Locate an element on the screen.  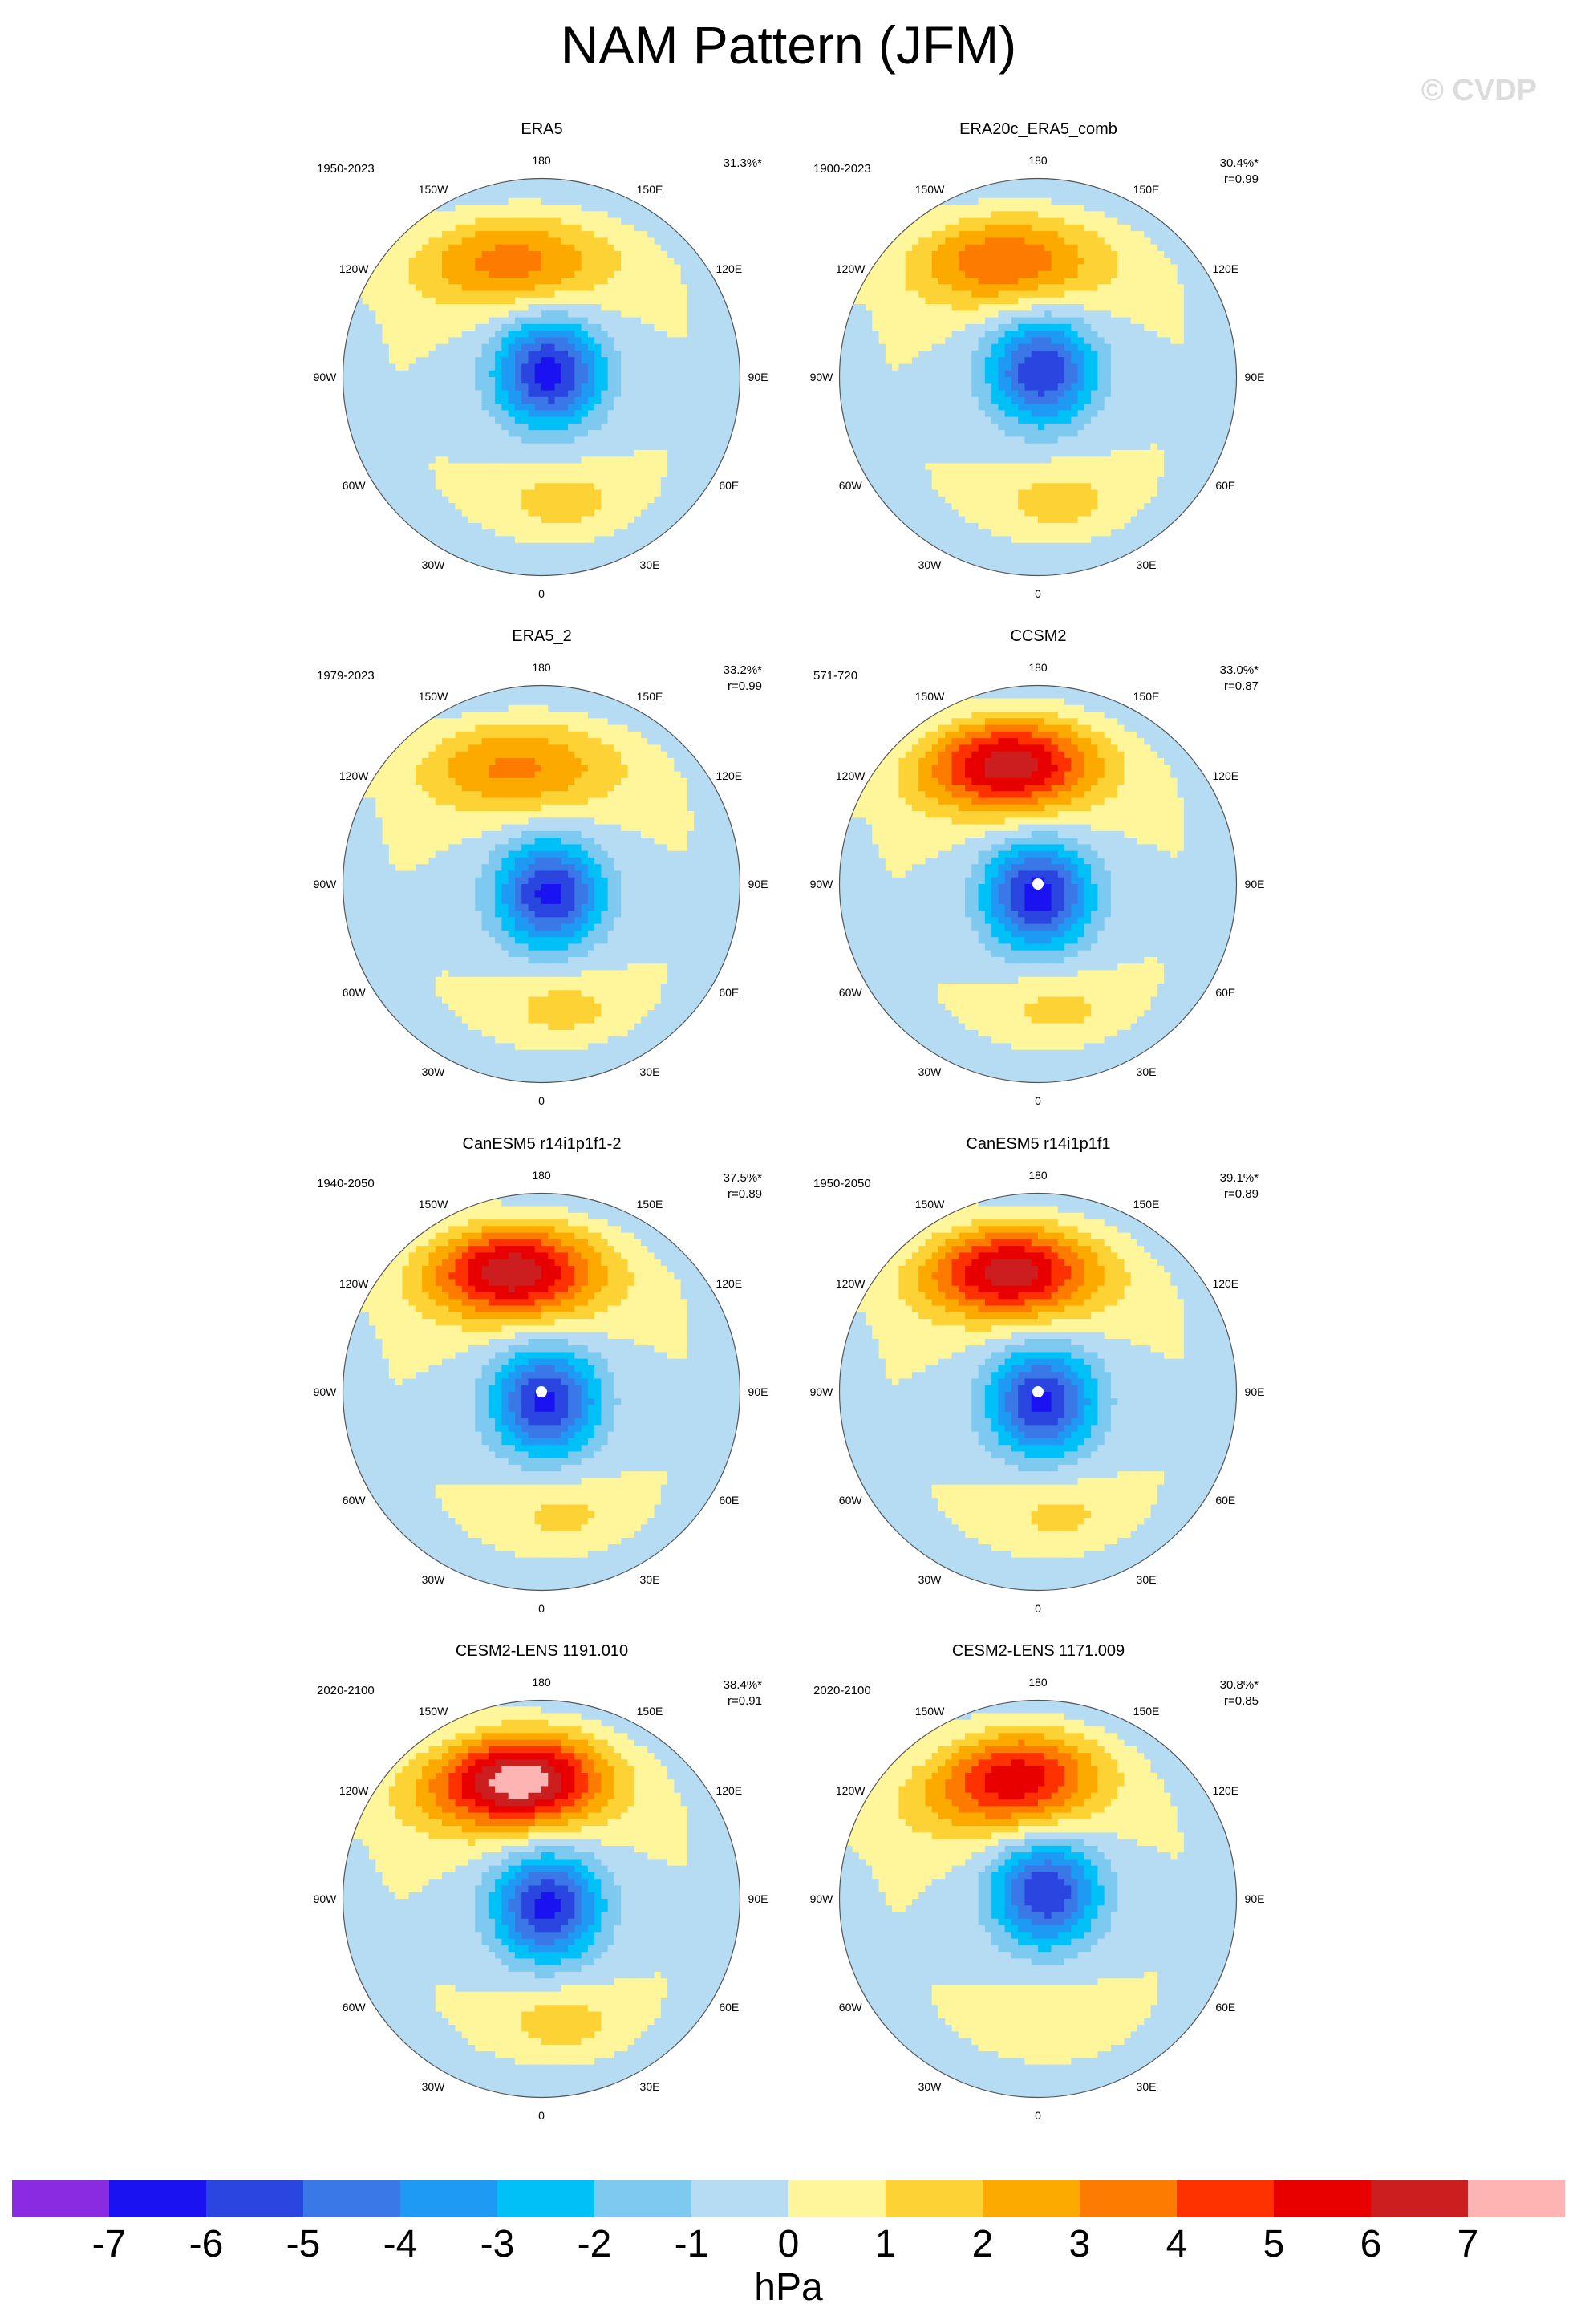
colorbar-tick: 6 is located at coordinates (1371, 2244).